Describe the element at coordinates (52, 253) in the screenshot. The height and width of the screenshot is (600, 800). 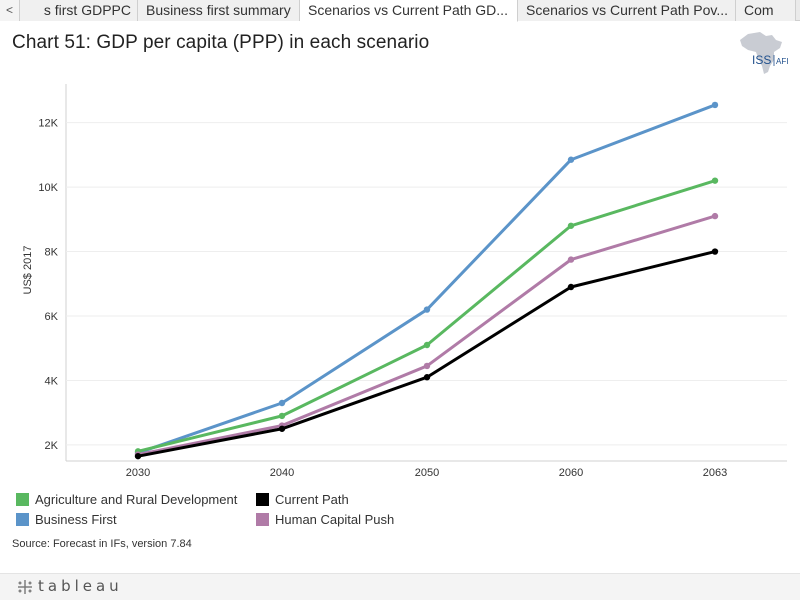
I see `y-tick-label: 8K` at that location.